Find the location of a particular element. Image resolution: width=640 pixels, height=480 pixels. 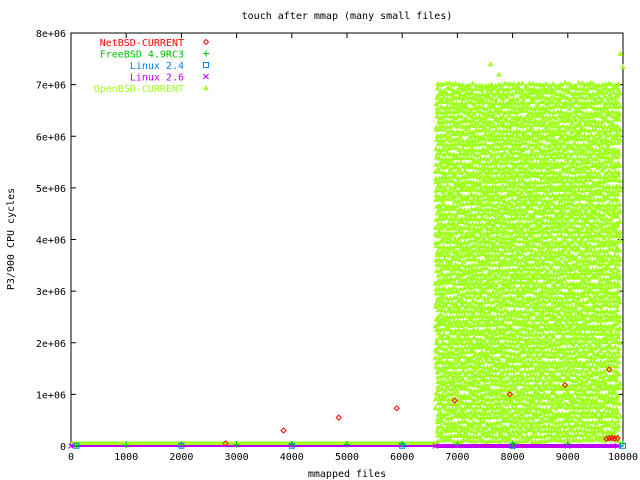

x-tick-label: 5000 is located at coordinates (347, 457).